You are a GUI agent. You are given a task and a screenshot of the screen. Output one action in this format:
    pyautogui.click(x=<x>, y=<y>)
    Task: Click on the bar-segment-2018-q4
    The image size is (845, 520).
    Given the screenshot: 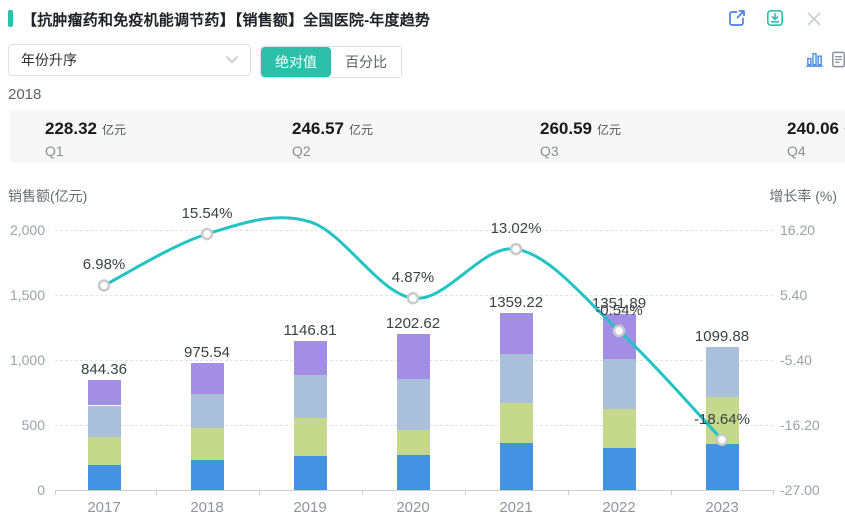 What is the action you would take?
    pyautogui.click(x=207, y=379)
    